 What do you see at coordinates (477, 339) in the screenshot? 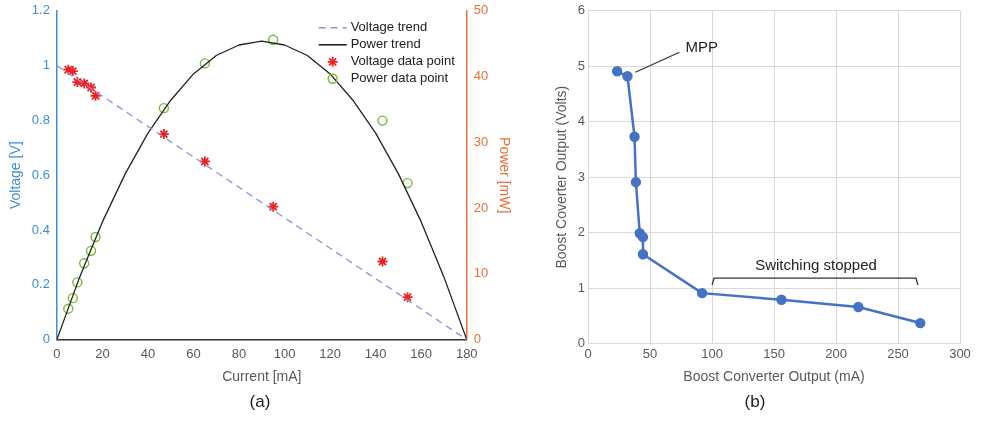
I see `y2-tick-label: 0` at bounding box center [477, 339].